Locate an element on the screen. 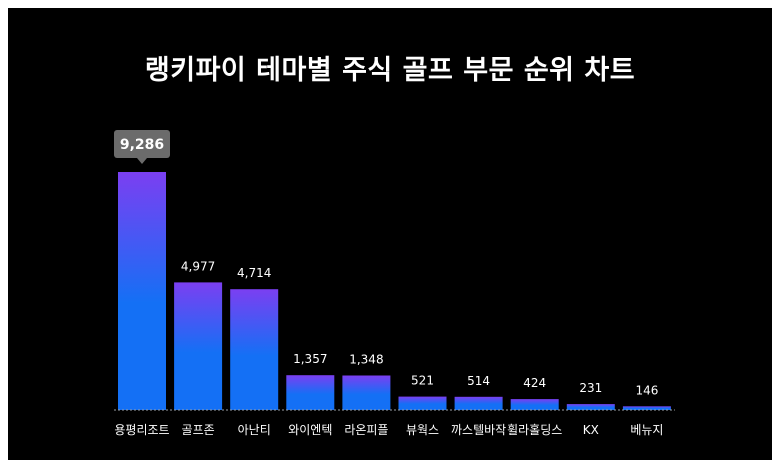  bar-value-label-1: 9,286 is located at coordinates (142, 145).